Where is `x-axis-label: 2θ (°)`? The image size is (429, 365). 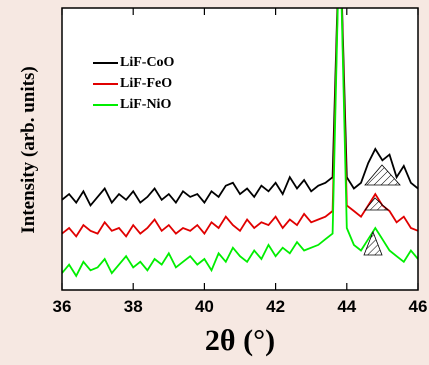 x-axis-label: 2θ (°) is located at coordinates (240, 340).